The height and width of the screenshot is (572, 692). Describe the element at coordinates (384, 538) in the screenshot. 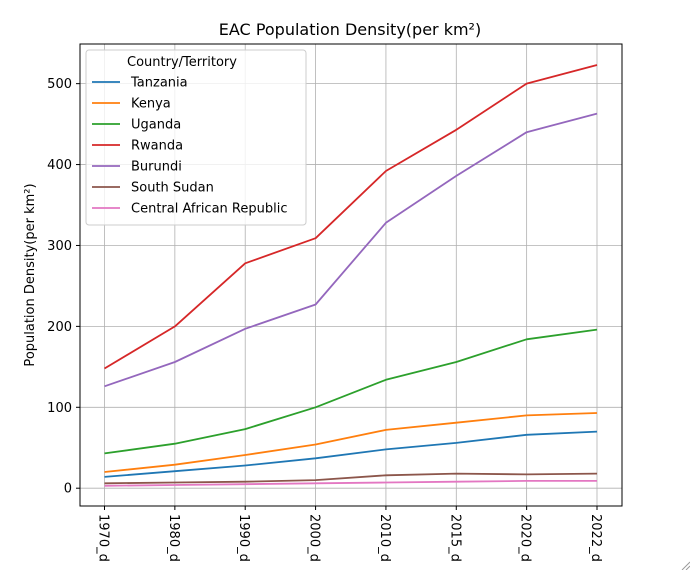

I see `x-tick-label: 2010_d` at that location.